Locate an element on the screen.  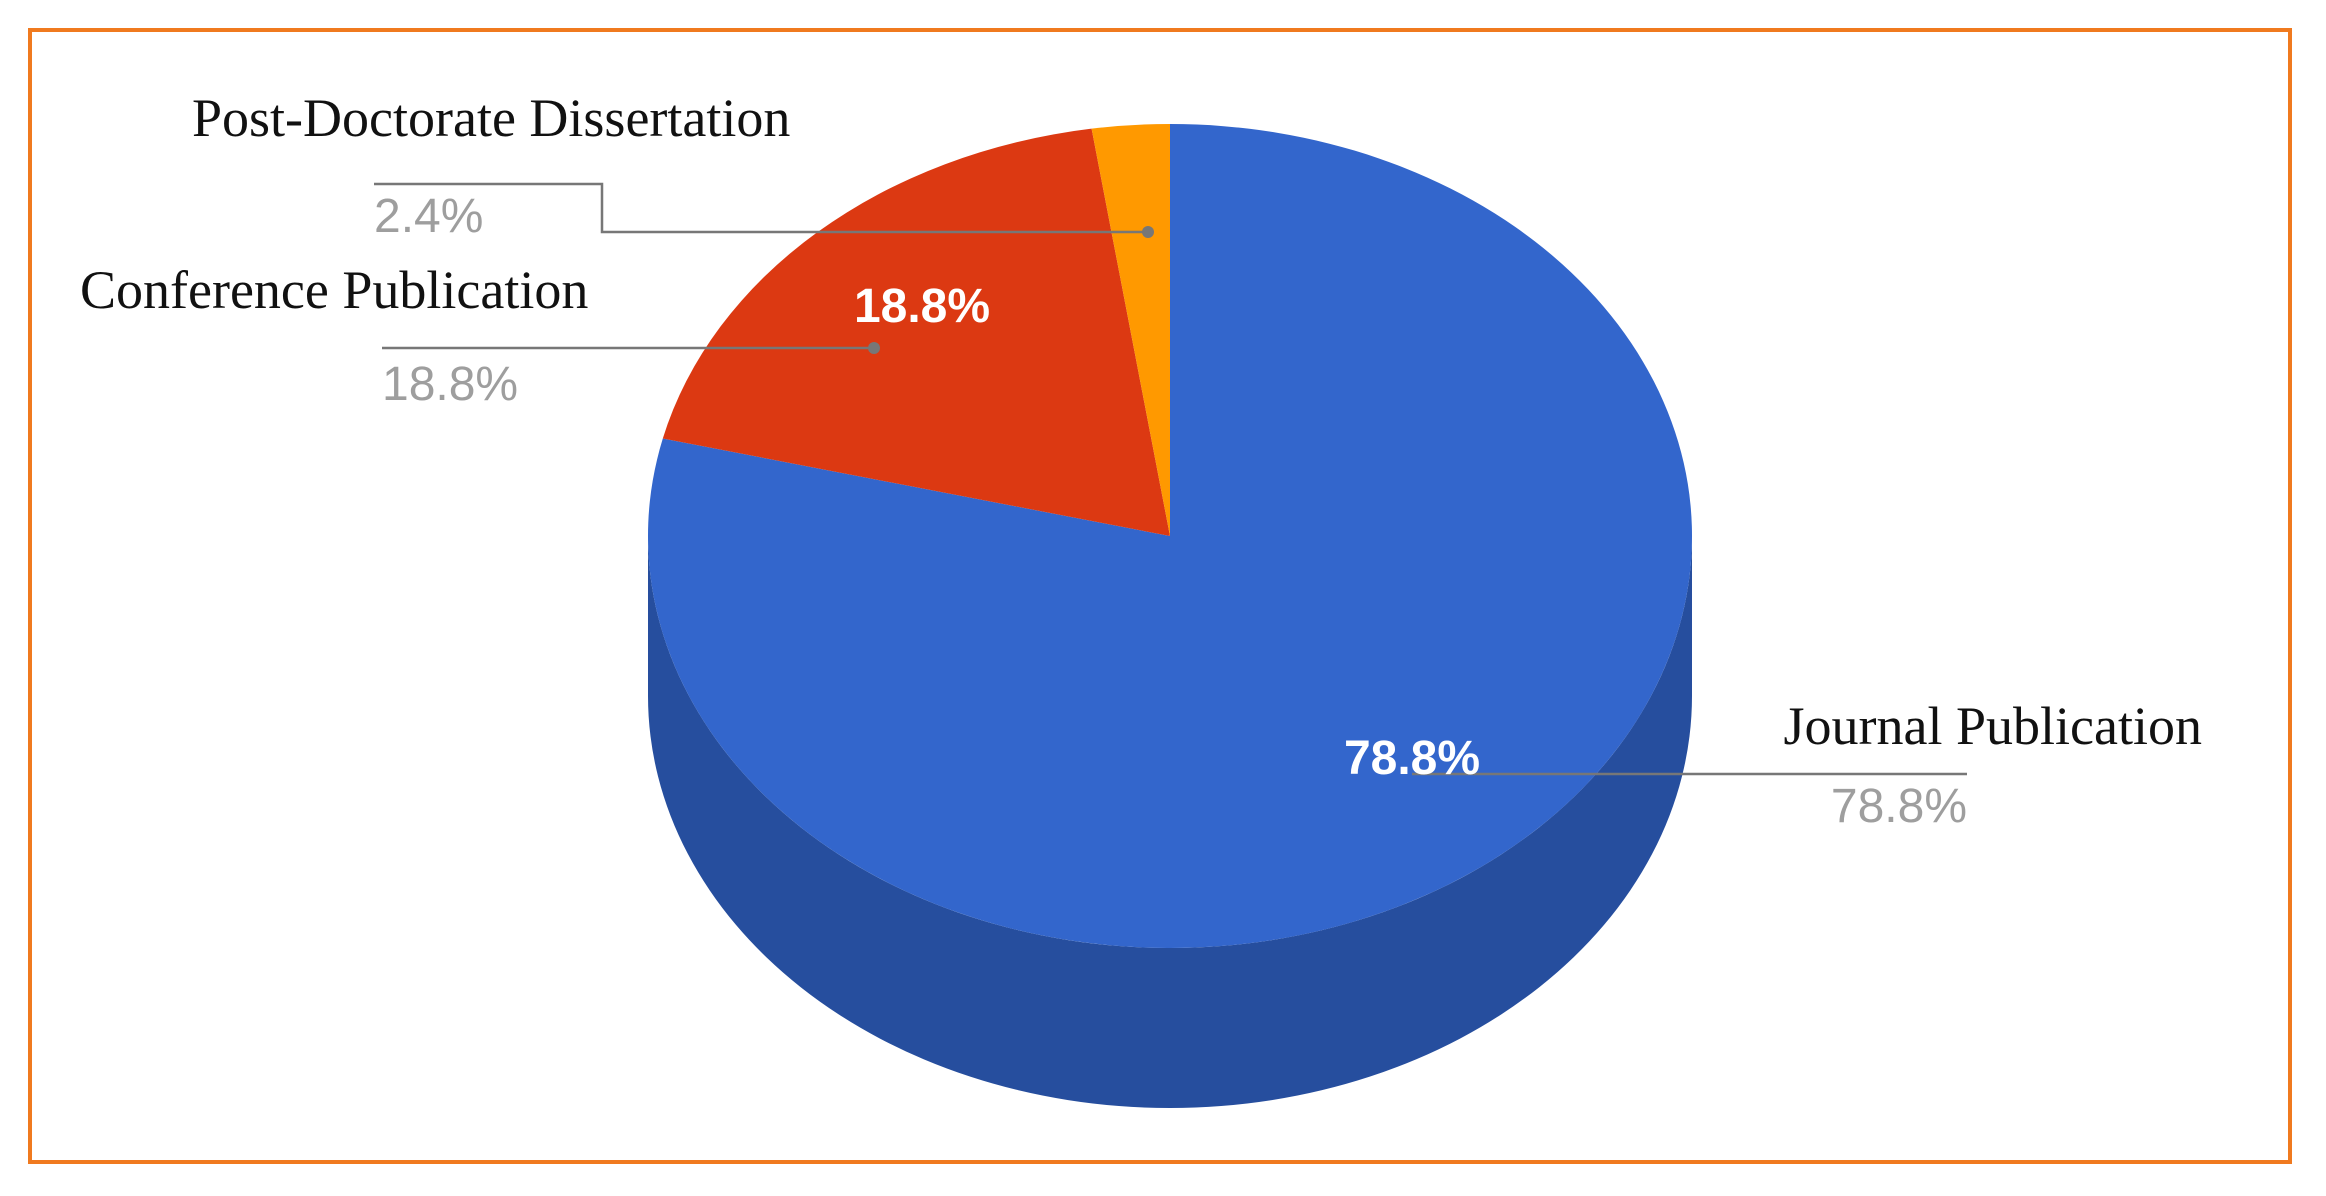
slice-value-label-journal-publication: 78.8% is located at coordinates (1412, 758).